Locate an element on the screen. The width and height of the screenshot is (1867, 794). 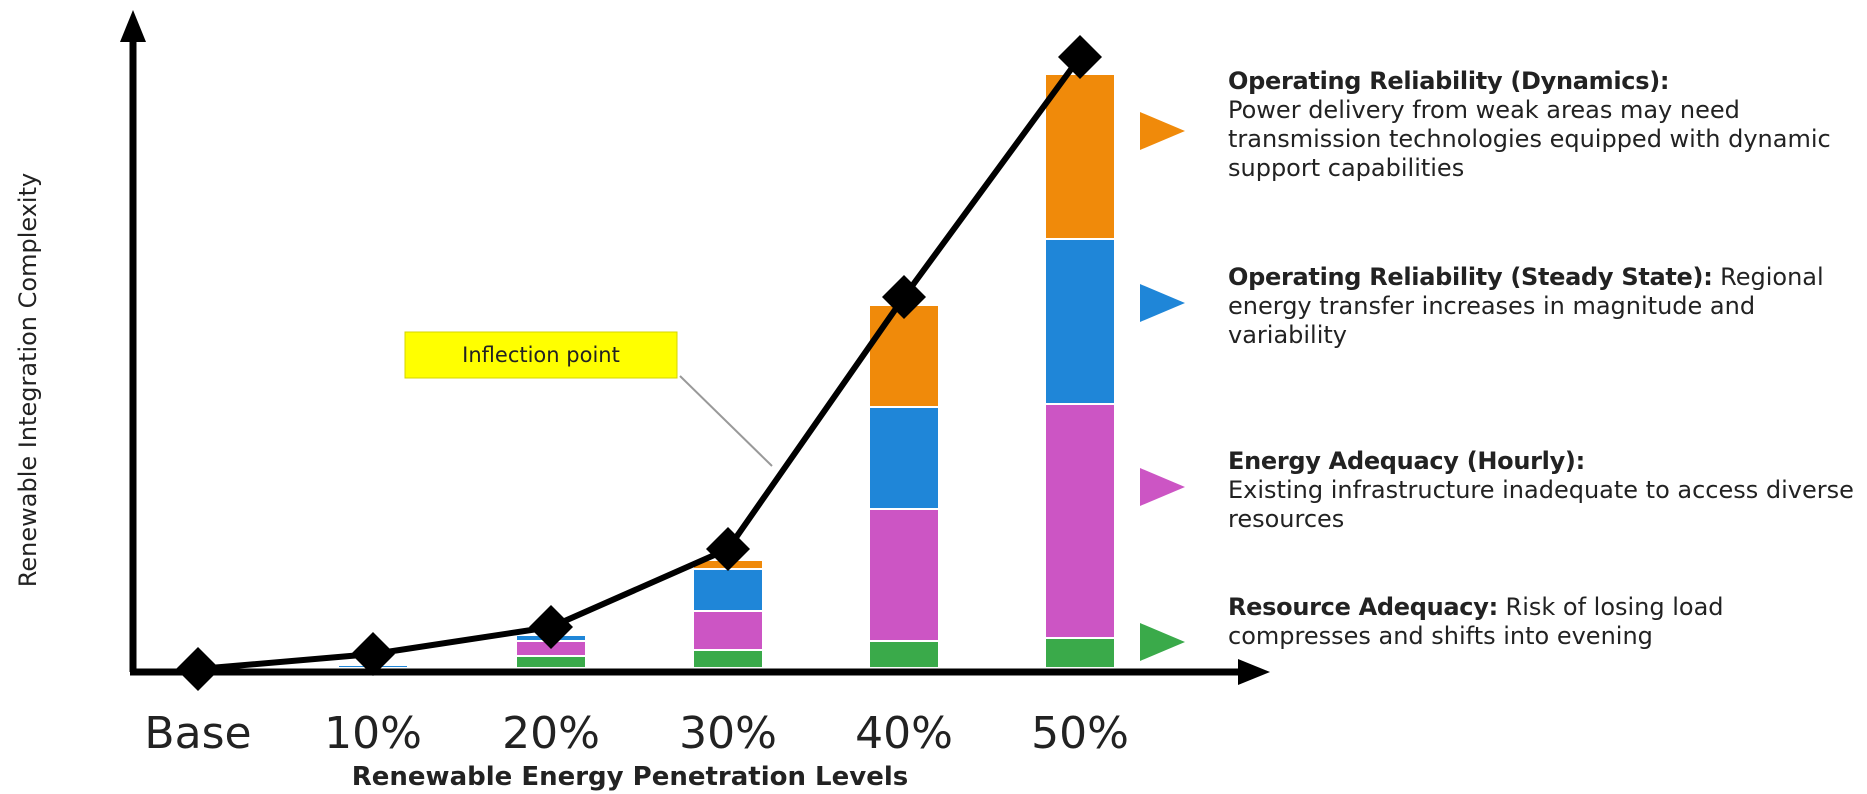
note-title: Resource Adequacy: is located at coordinates (1363, 607).